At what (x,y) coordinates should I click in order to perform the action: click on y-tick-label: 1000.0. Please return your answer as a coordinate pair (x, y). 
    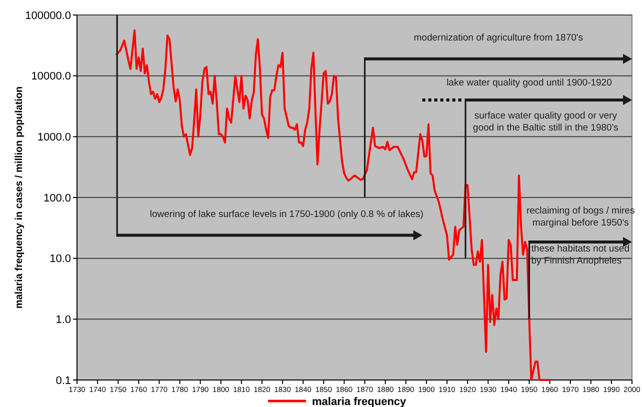
    Looking at the image, I should click on (54, 138).